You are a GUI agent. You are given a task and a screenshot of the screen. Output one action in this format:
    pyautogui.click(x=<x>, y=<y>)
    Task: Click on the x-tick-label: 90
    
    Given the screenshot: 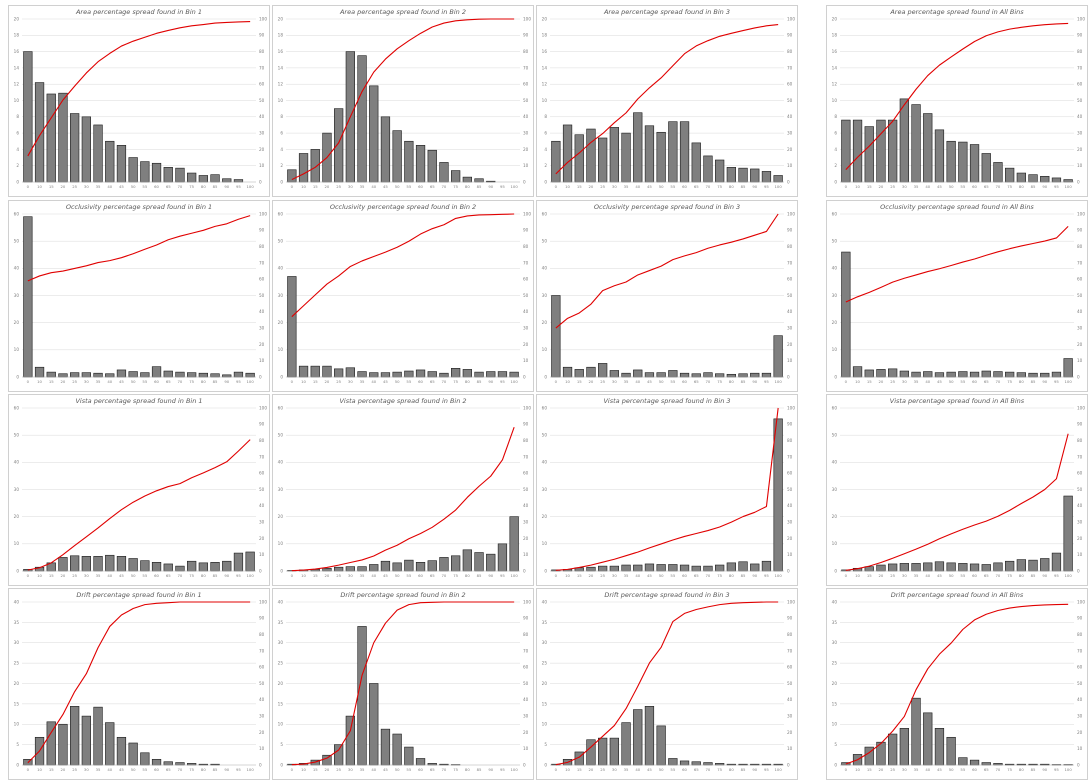 What is the action you would take?
    pyautogui.click(x=226, y=381)
    